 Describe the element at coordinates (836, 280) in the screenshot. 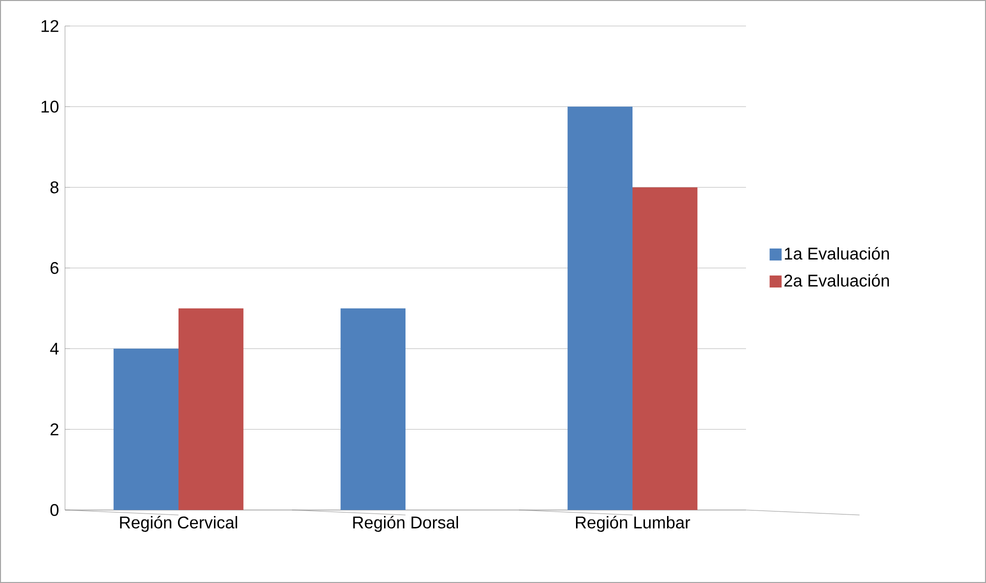

I see `legend-label: 2a Evaluación` at that location.